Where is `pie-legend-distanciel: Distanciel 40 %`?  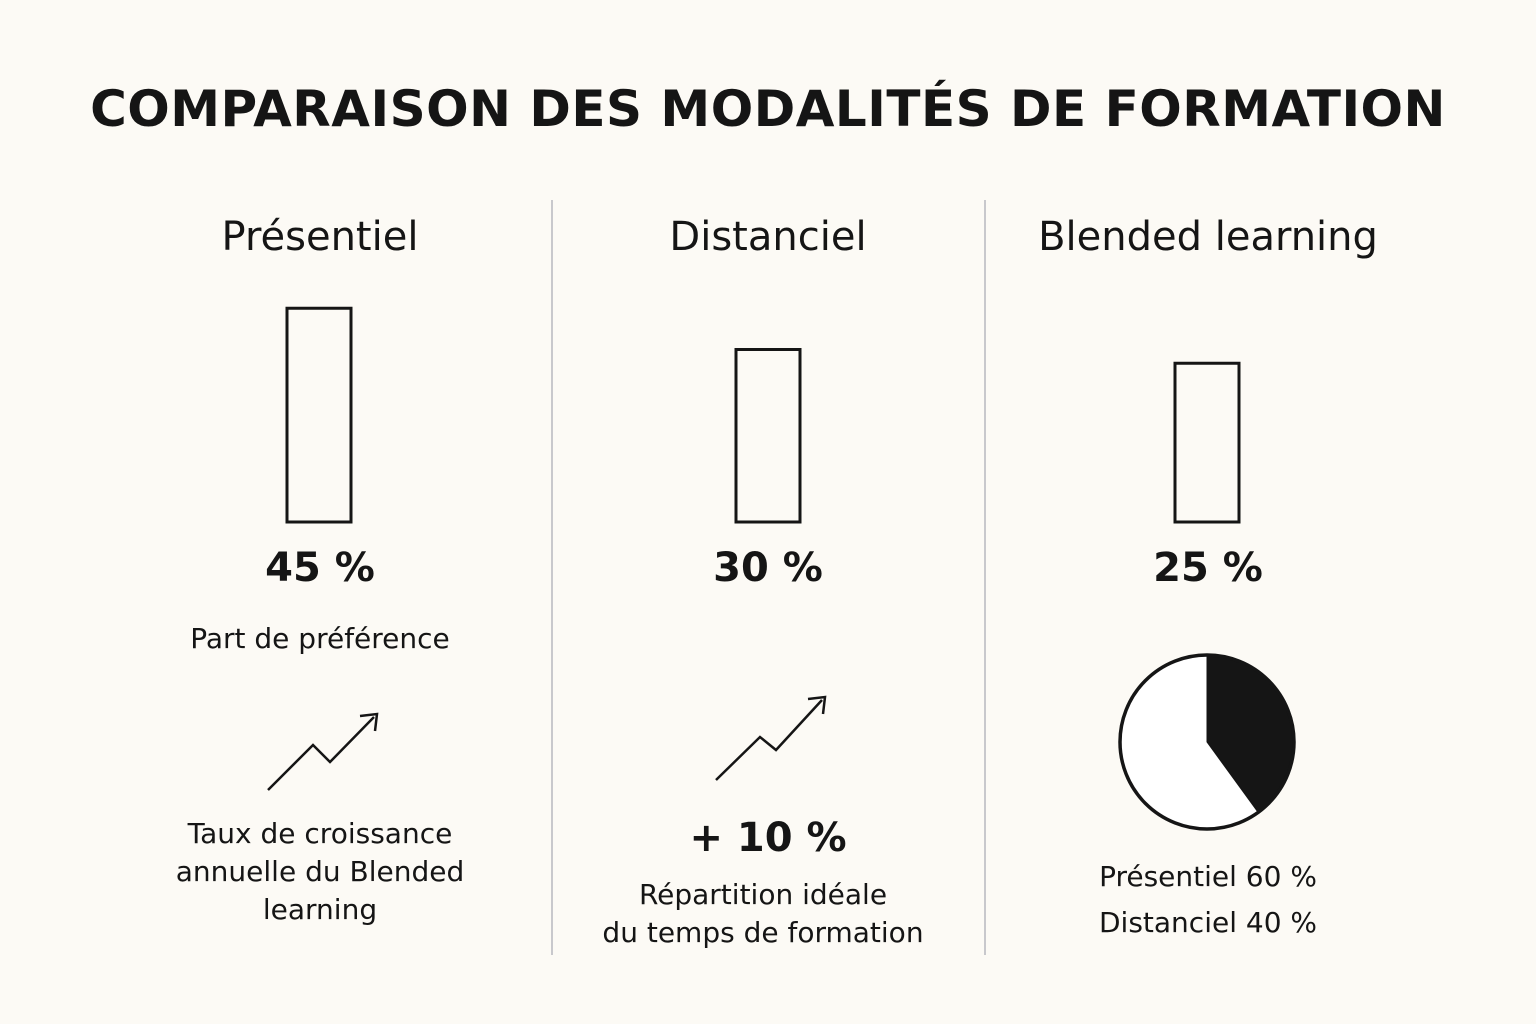 pie-legend-distanciel: Distanciel 40 % is located at coordinates (1208, 922).